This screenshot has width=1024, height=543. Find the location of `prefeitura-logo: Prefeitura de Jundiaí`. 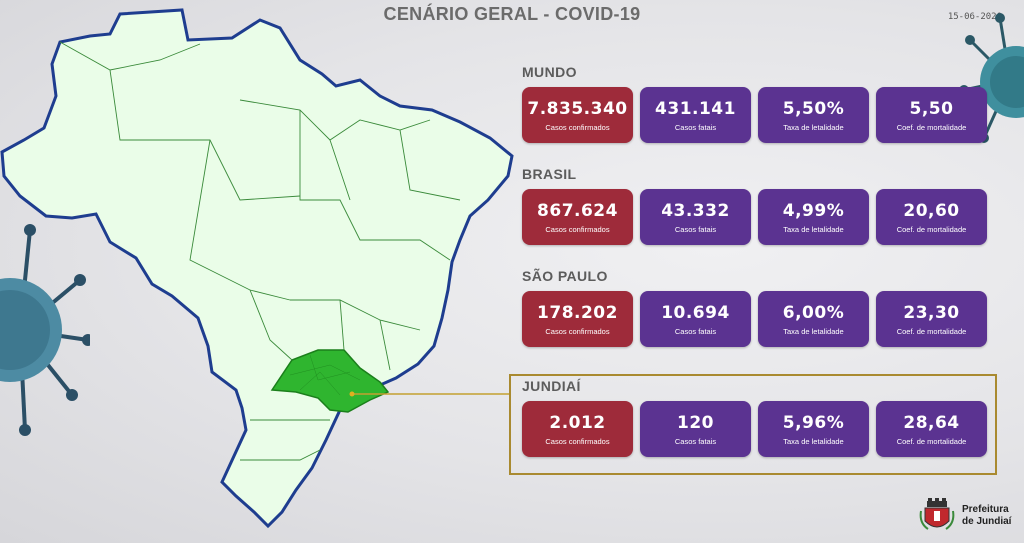

prefeitura-logo: Prefeitura de Jundiaí is located at coordinates (964, 516).